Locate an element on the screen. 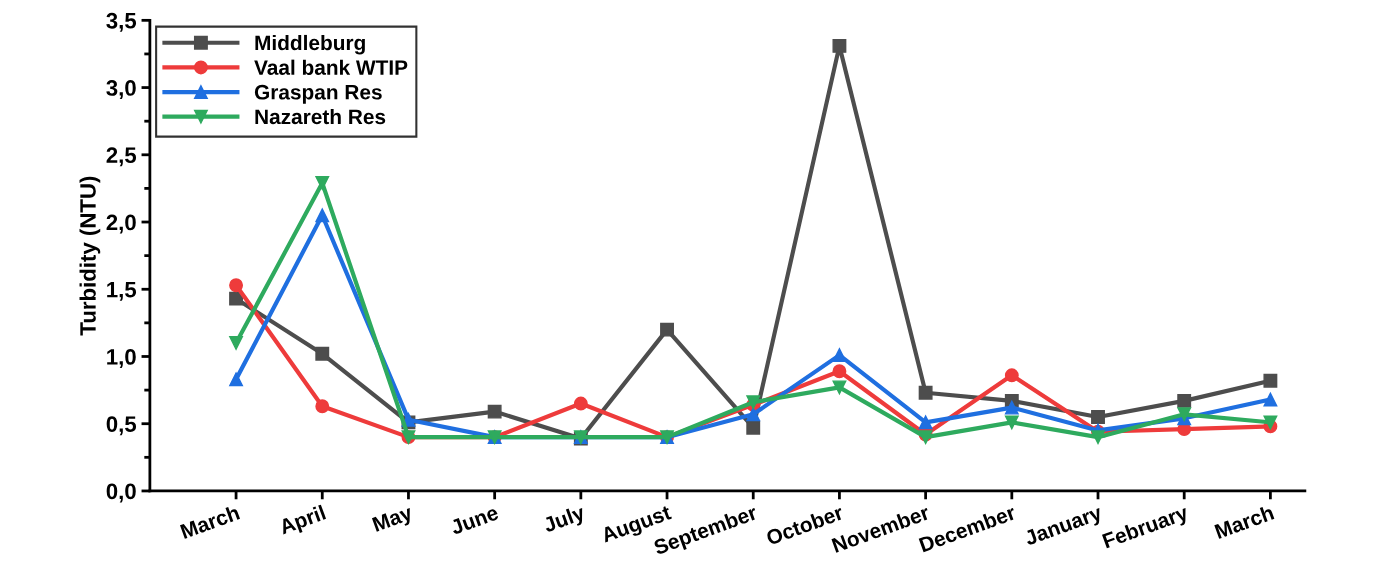  y-tick-label: 2,5 is located at coordinates (121, 157).